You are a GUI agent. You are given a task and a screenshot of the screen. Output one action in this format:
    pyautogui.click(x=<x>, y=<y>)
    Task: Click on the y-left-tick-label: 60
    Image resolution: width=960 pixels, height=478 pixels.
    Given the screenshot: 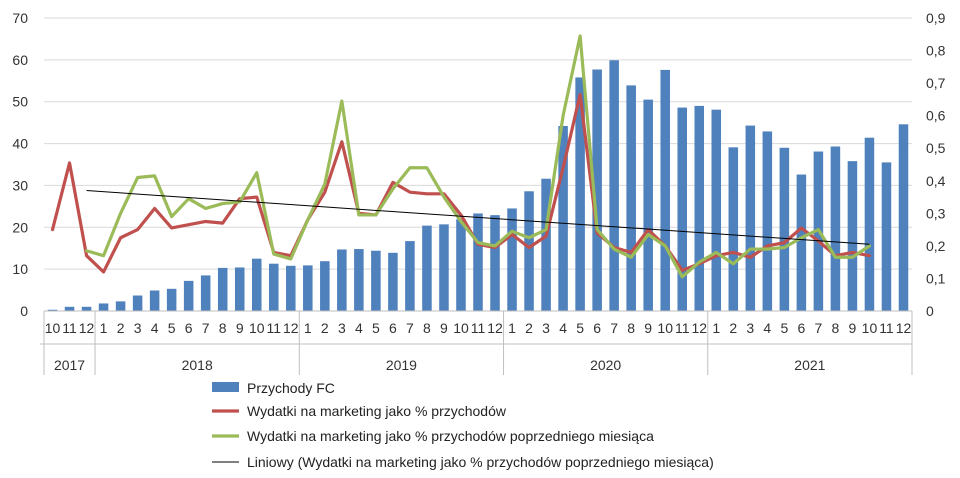 What is the action you would take?
    pyautogui.click(x=20, y=60)
    